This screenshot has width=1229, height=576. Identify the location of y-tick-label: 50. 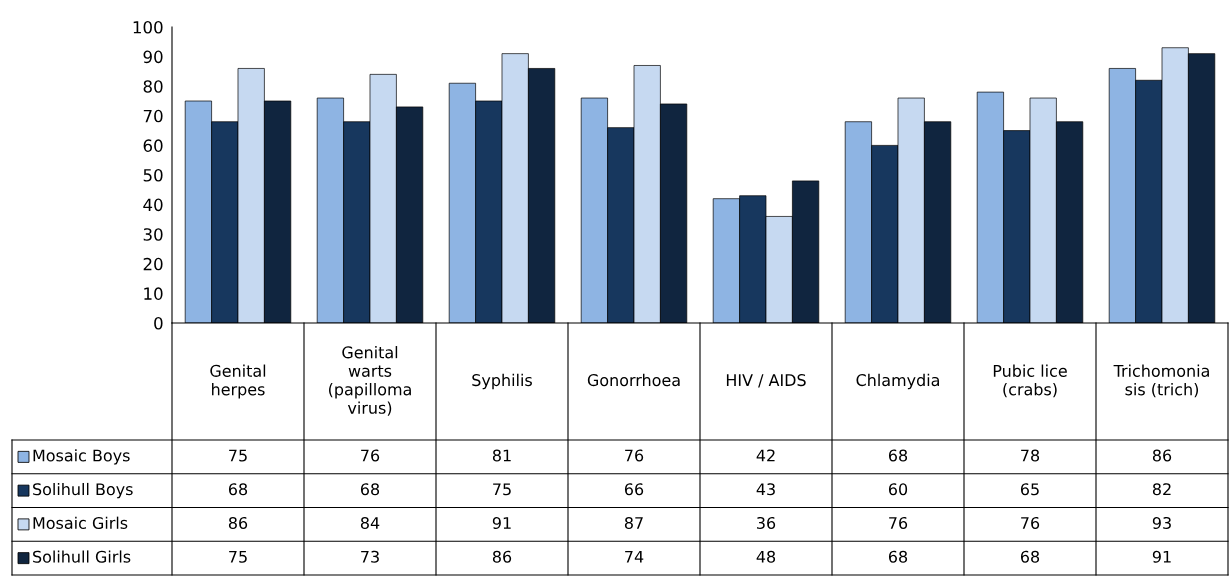
(153, 175).